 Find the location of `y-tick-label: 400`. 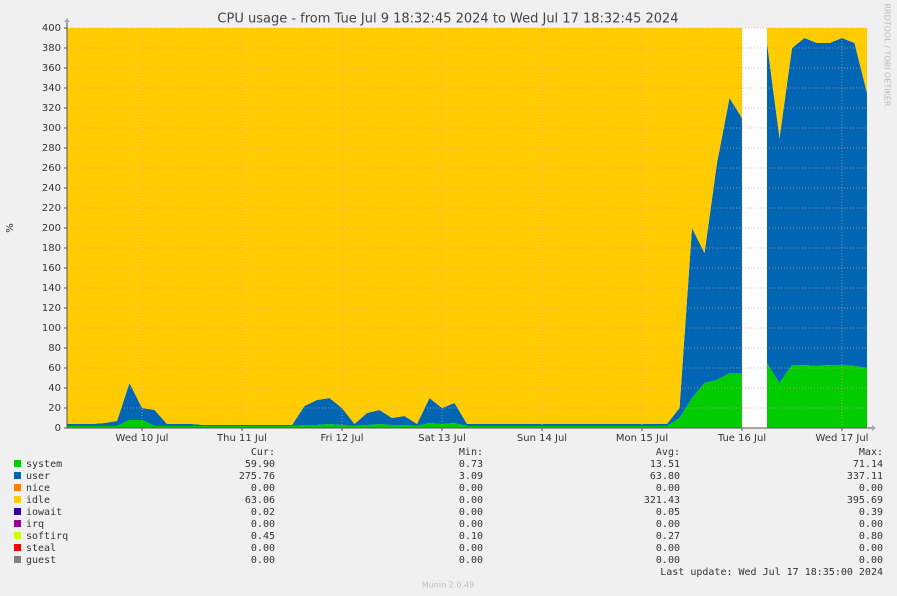

y-tick-label: 400 is located at coordinates (51, 28).